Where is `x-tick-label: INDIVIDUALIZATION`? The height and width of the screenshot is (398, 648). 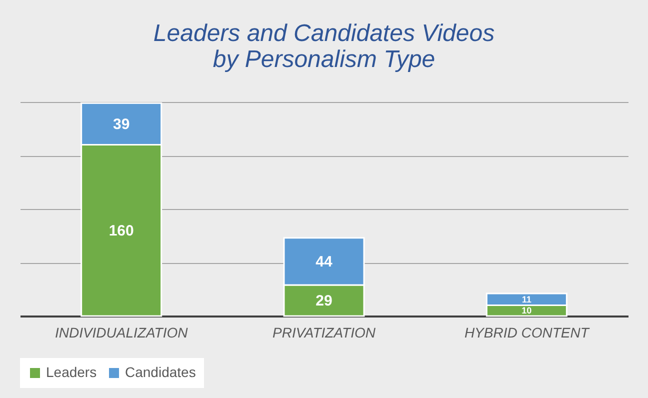 x-tick-label: INDIVIDUALIZATION is located at coordinates (121, 332).